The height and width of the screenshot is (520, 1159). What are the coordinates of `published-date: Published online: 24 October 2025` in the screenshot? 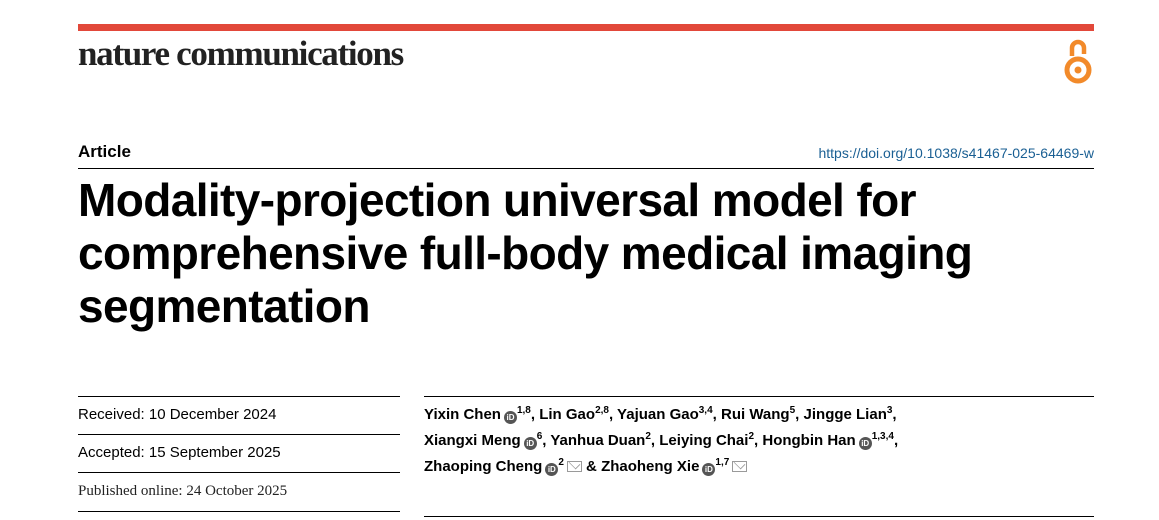 It's located at (239, 492).